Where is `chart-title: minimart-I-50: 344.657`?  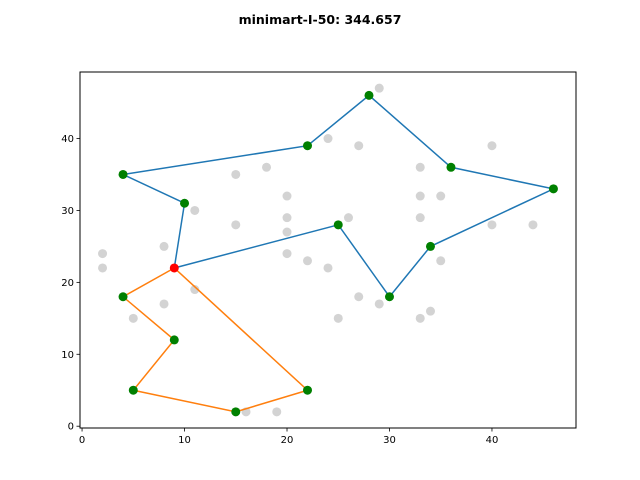
chart-title: minimart-I-50: 344.657 is located at coordinates (320, 19).